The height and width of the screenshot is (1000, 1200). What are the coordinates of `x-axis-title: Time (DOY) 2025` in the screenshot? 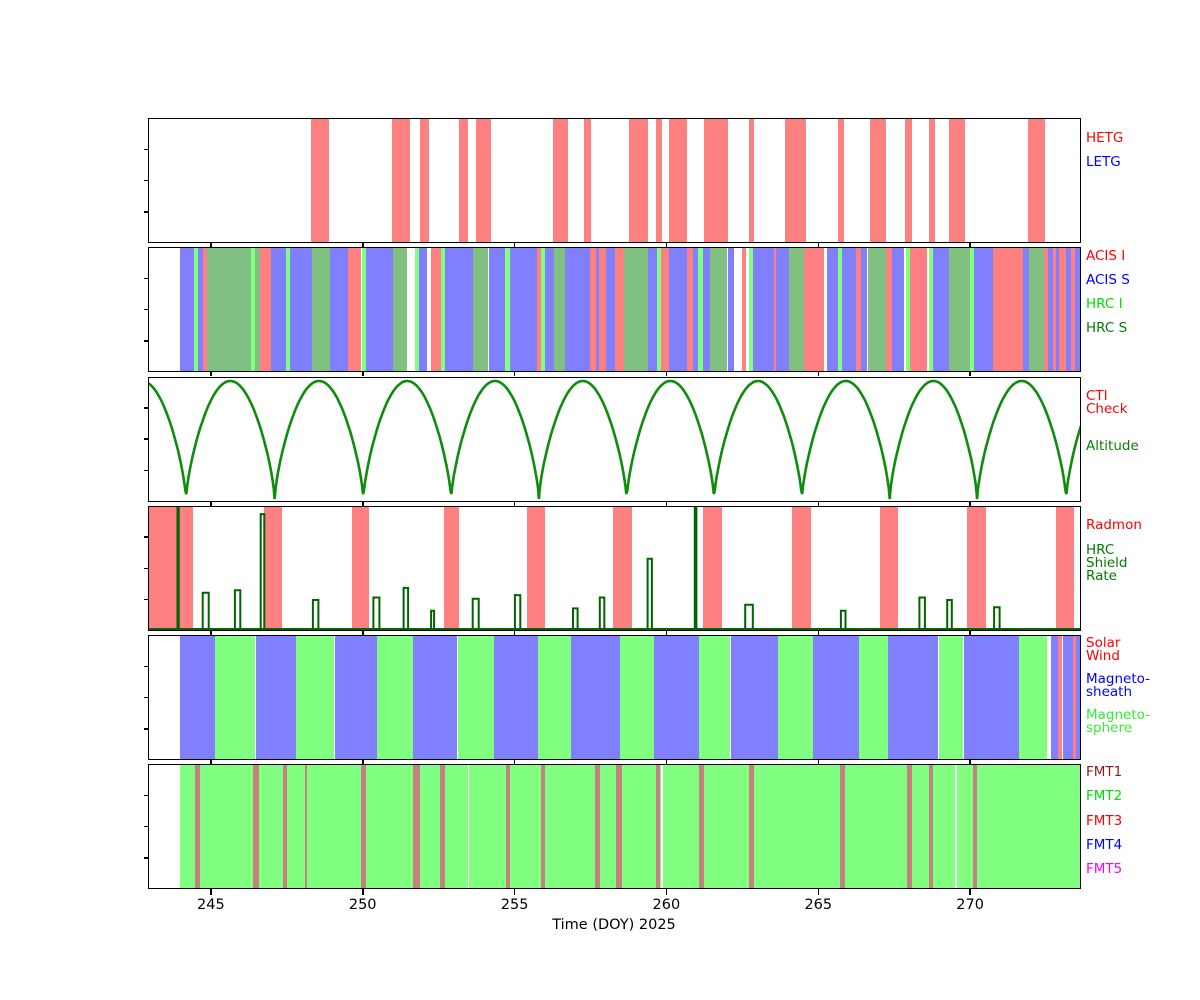 It's located at (614, 925).